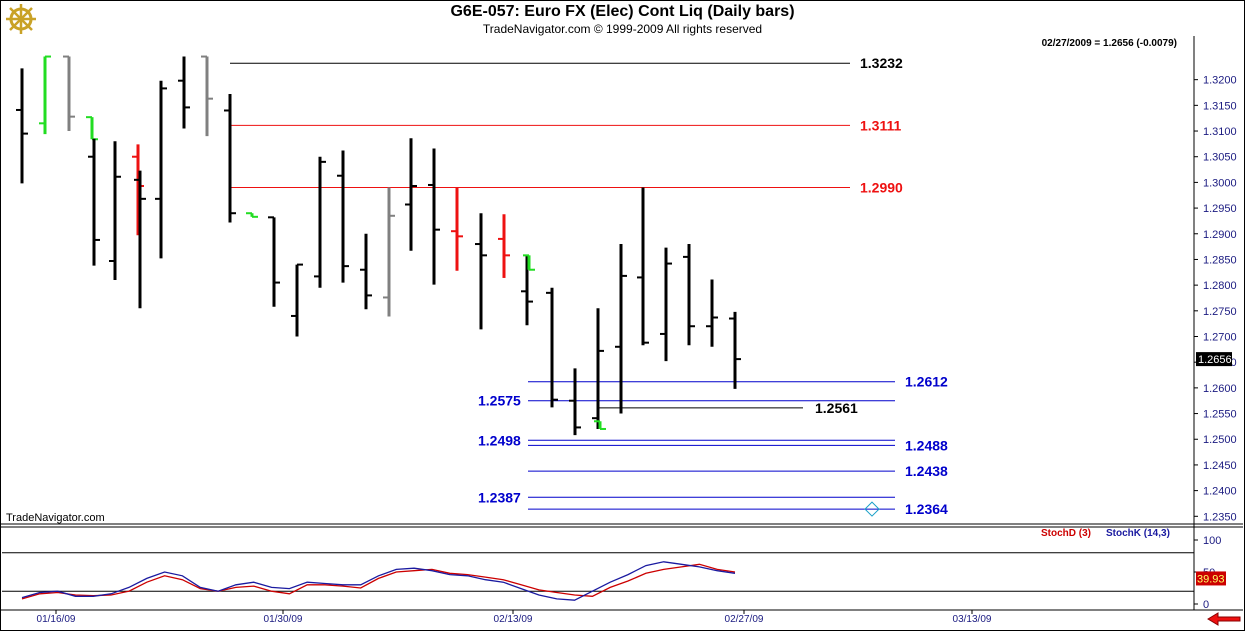 This screenshot has height=631, width=1245. What do you see at coordinates (926, 471) in the screenshot?
I see `level-label: 1.2438` at bounding box center [926, 471].